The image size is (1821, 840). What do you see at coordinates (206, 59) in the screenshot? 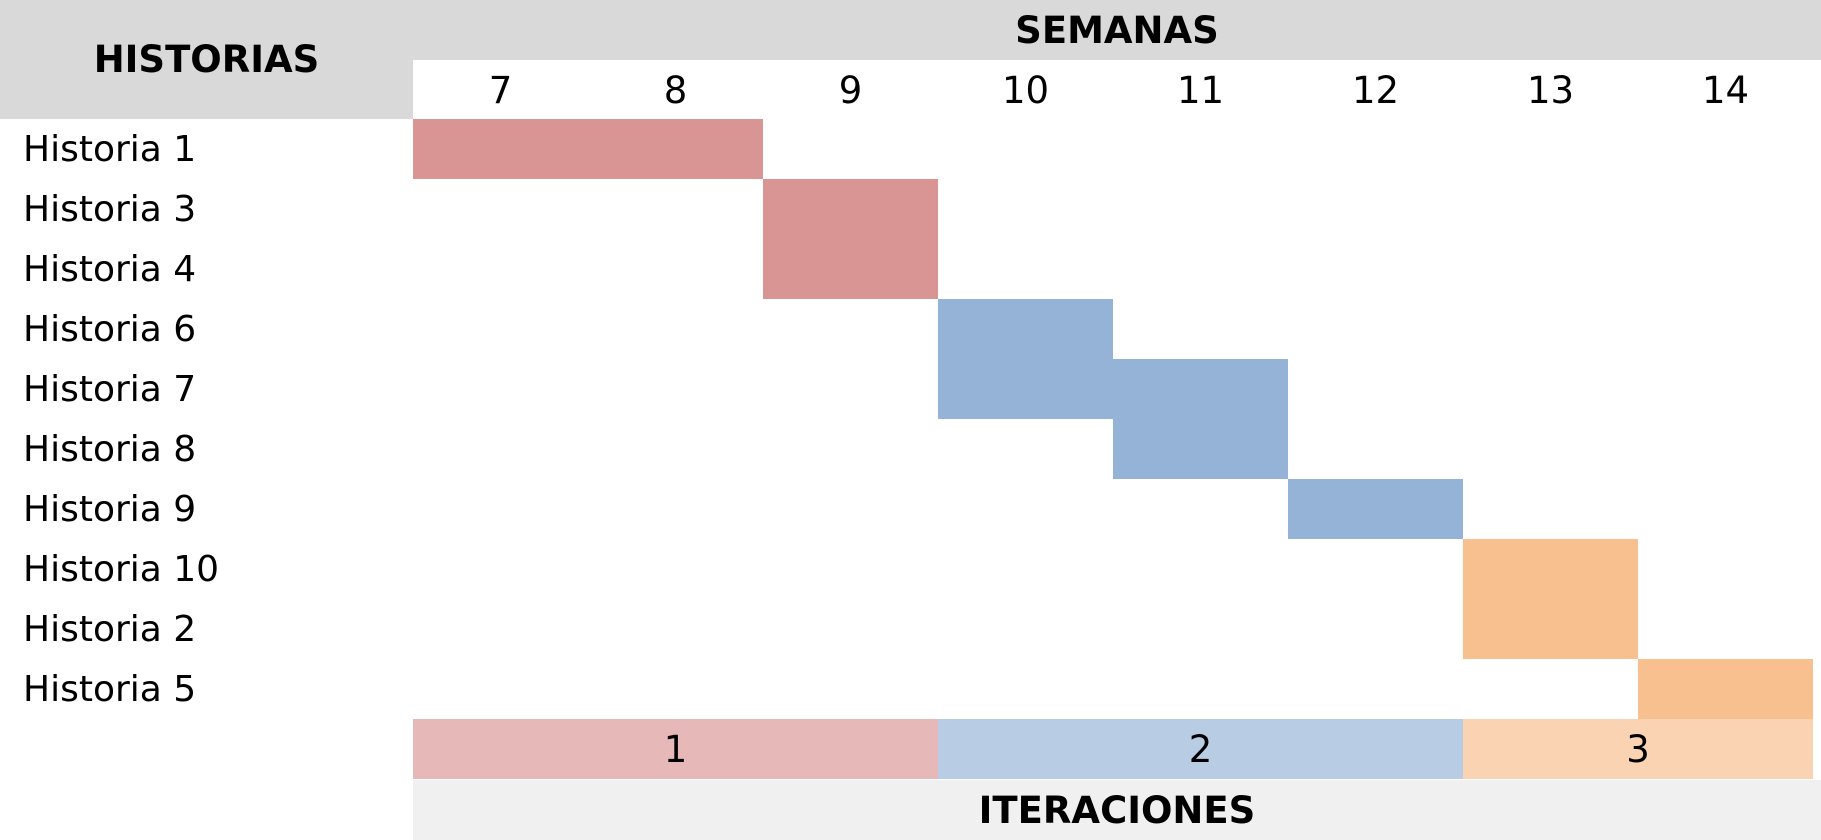
I see `stories-header: HISTORIAS` at bounding box center [206, 59].